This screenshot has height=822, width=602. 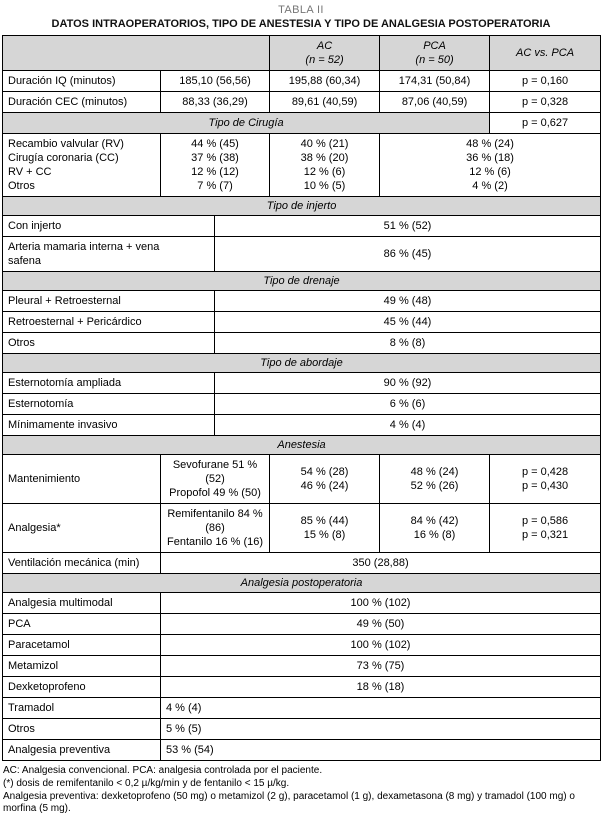 I want to click on row-con-injerto: Con injerto 51 % (52), so click(x=302, y=226).